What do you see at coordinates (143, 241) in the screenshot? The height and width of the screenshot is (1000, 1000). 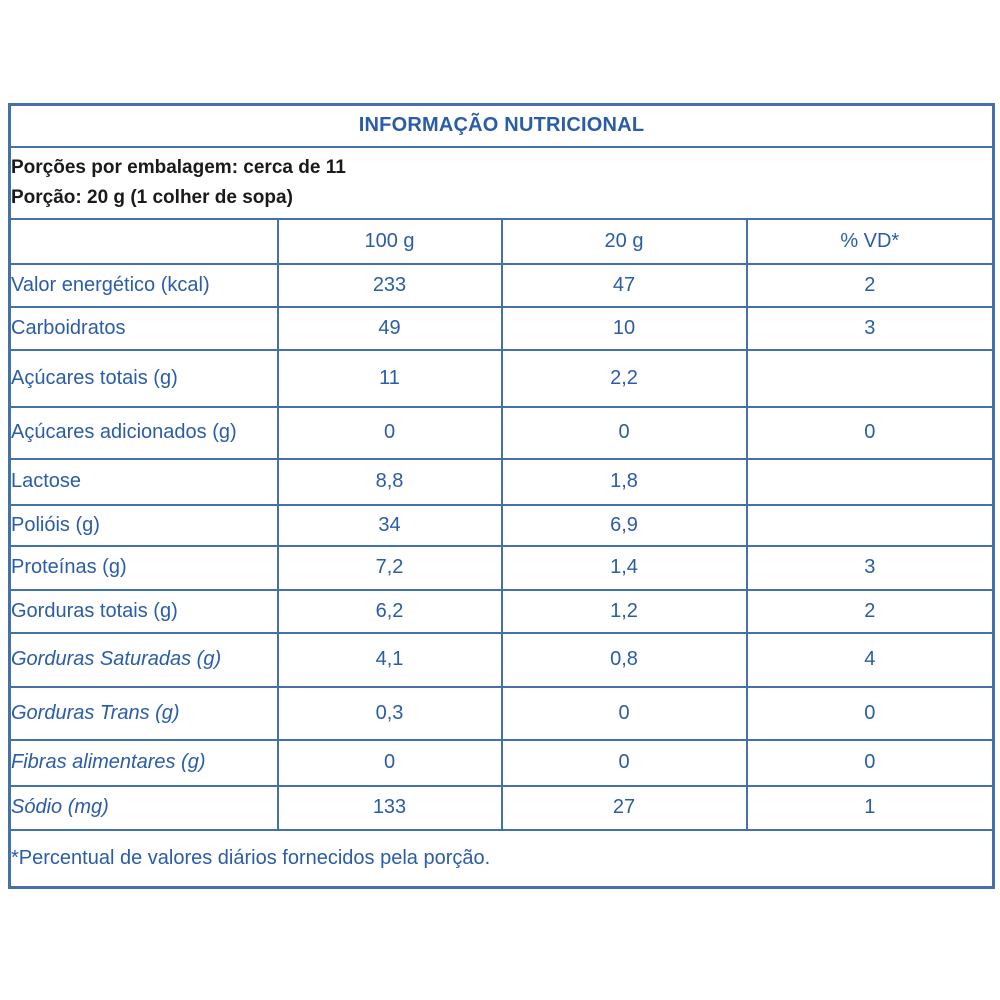 I see `column-header-nutrient` at bounding box center [143, 241].